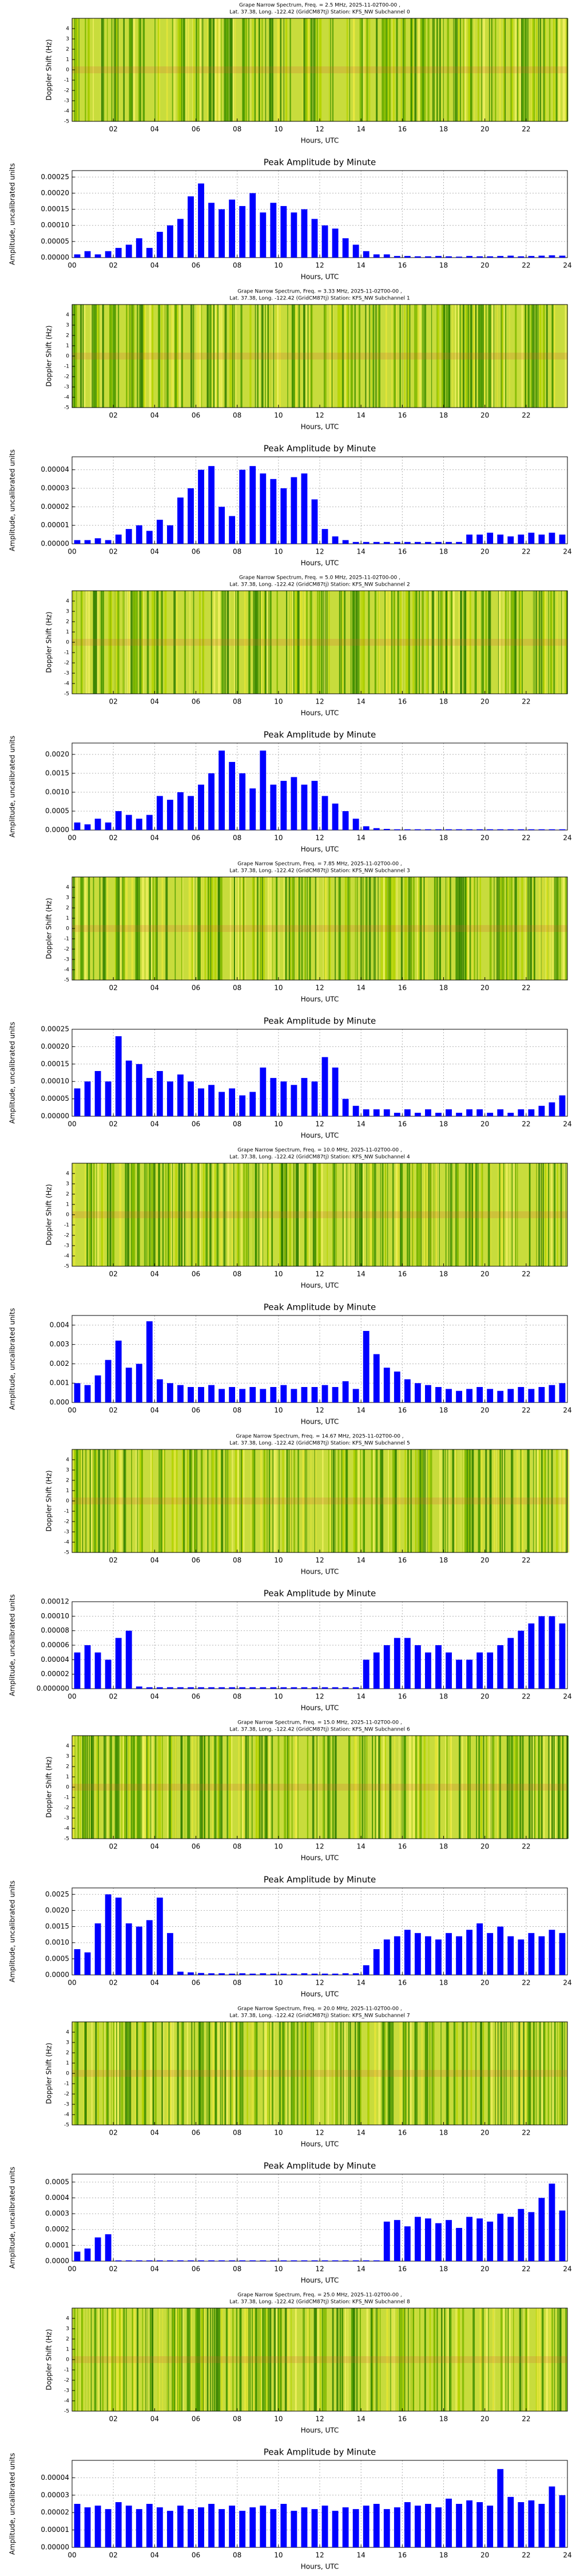 The height and width of the screenshot is (2576, 572). Describe the element at coordinates (59, 1364) in the screenshot. I see `y-tick-label: 0.002` at that location.